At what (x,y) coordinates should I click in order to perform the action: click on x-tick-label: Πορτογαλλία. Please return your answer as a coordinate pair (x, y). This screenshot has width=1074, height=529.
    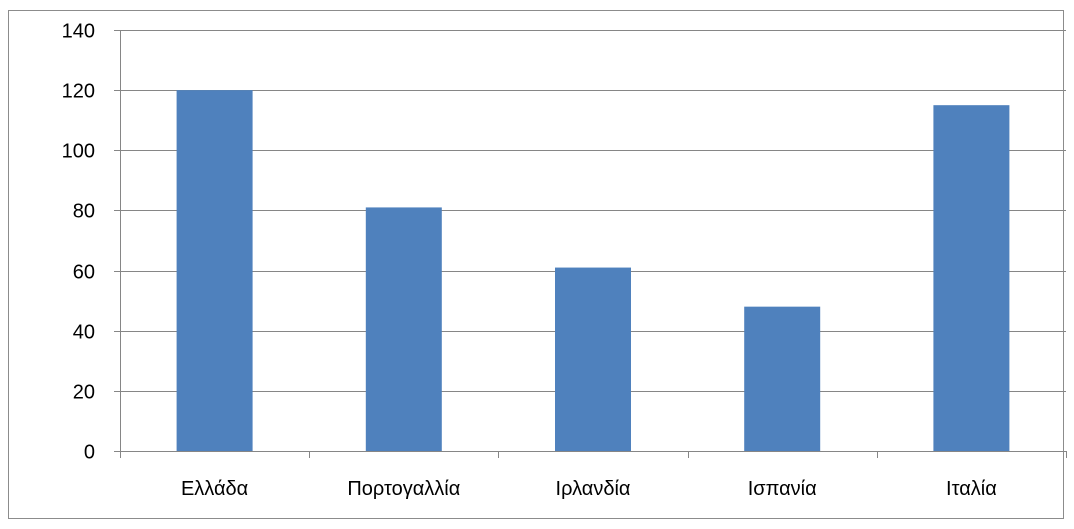
    Looking at the image, I should click on (403, 489).